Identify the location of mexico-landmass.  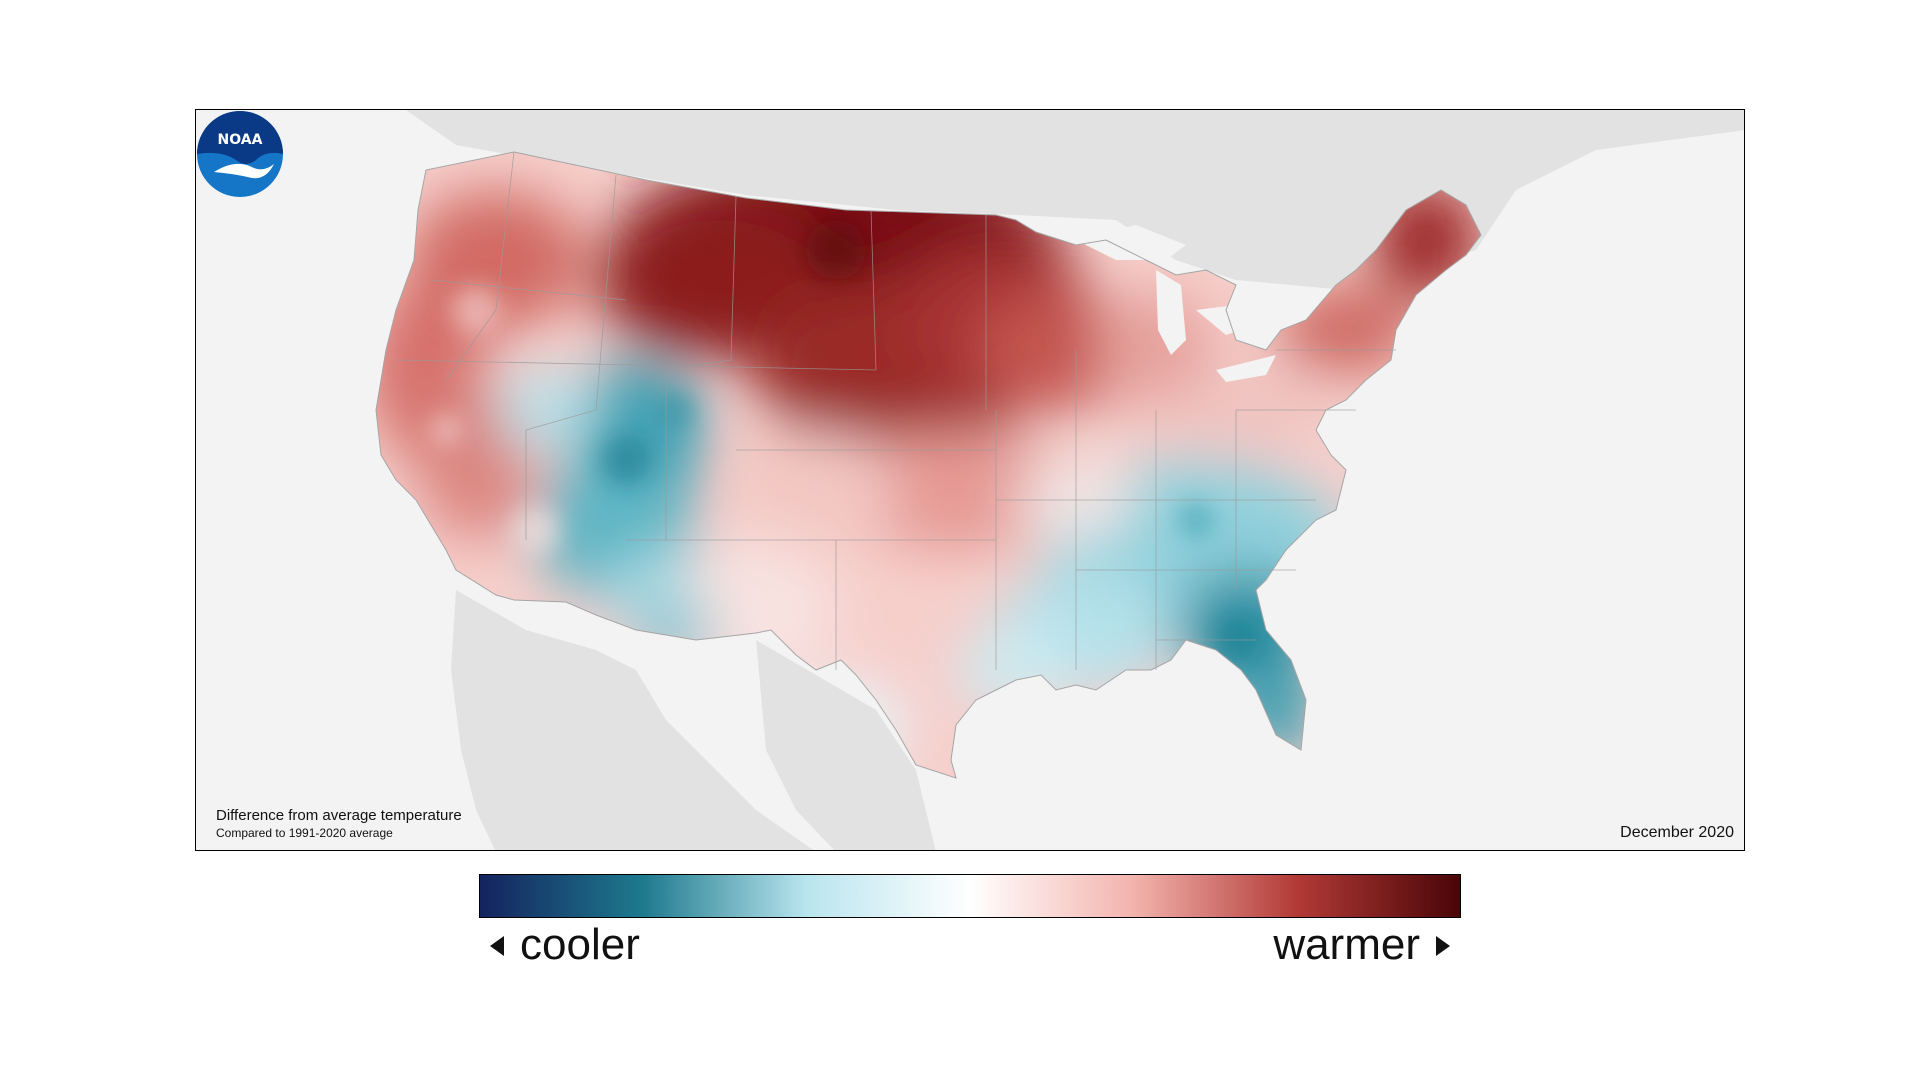
(632, 720).